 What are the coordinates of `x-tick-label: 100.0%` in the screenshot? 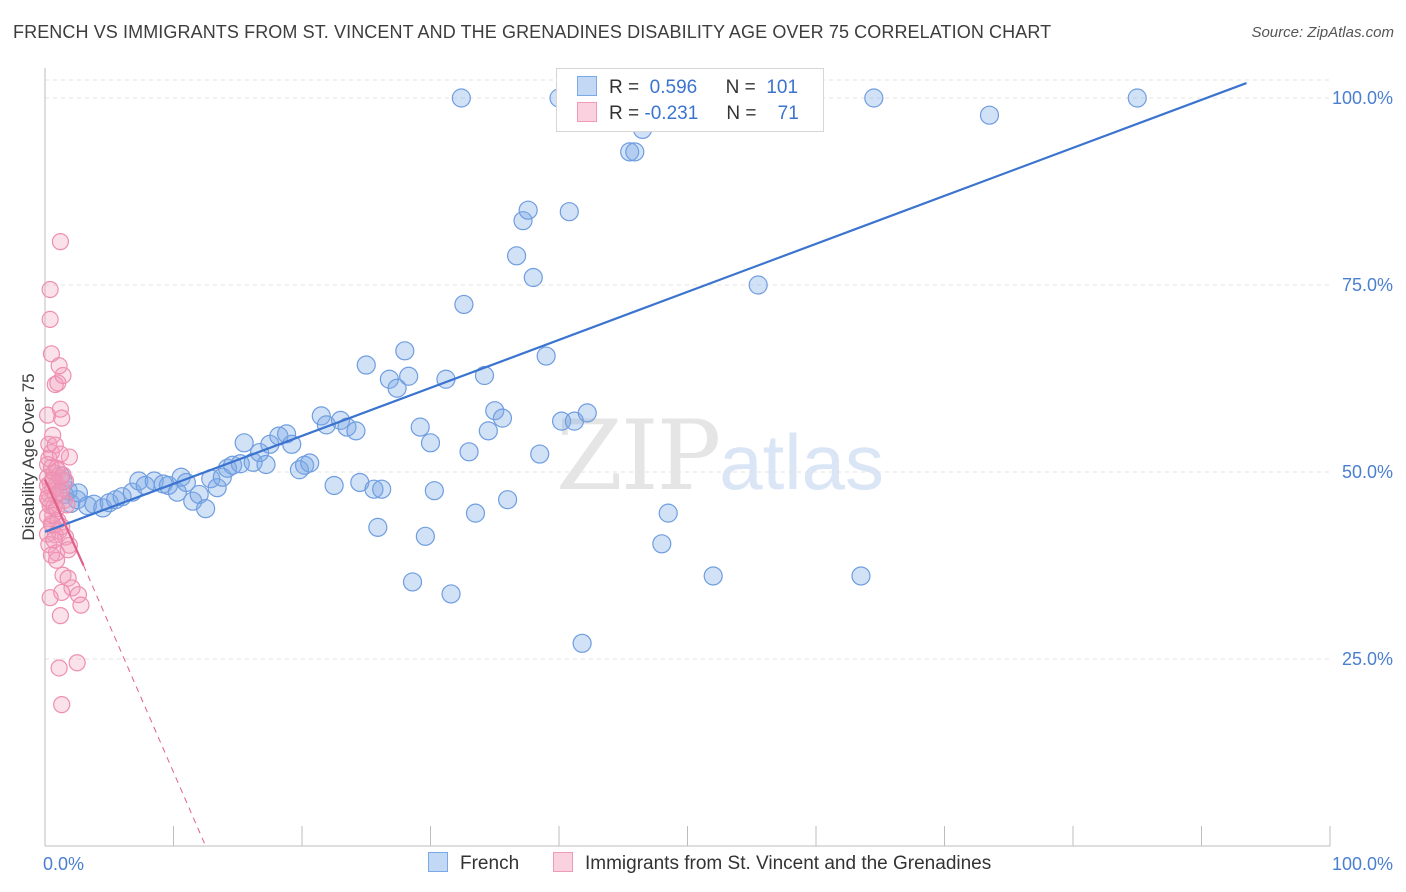 It's located at (1362, 864).